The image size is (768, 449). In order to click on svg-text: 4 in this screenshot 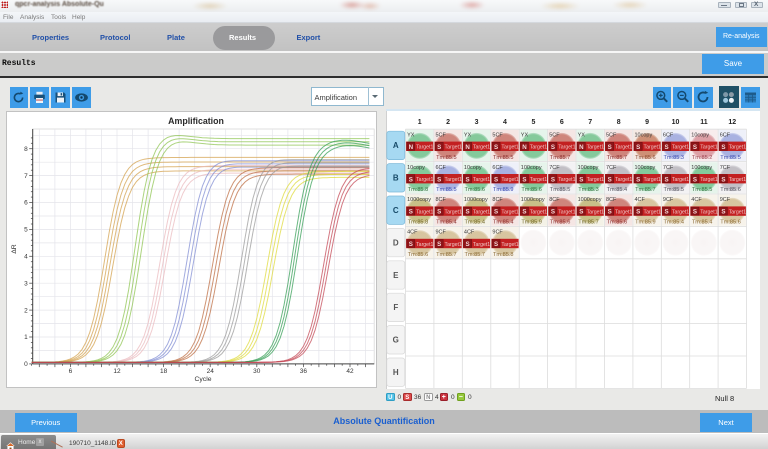, I will do `click(26, 257)`.